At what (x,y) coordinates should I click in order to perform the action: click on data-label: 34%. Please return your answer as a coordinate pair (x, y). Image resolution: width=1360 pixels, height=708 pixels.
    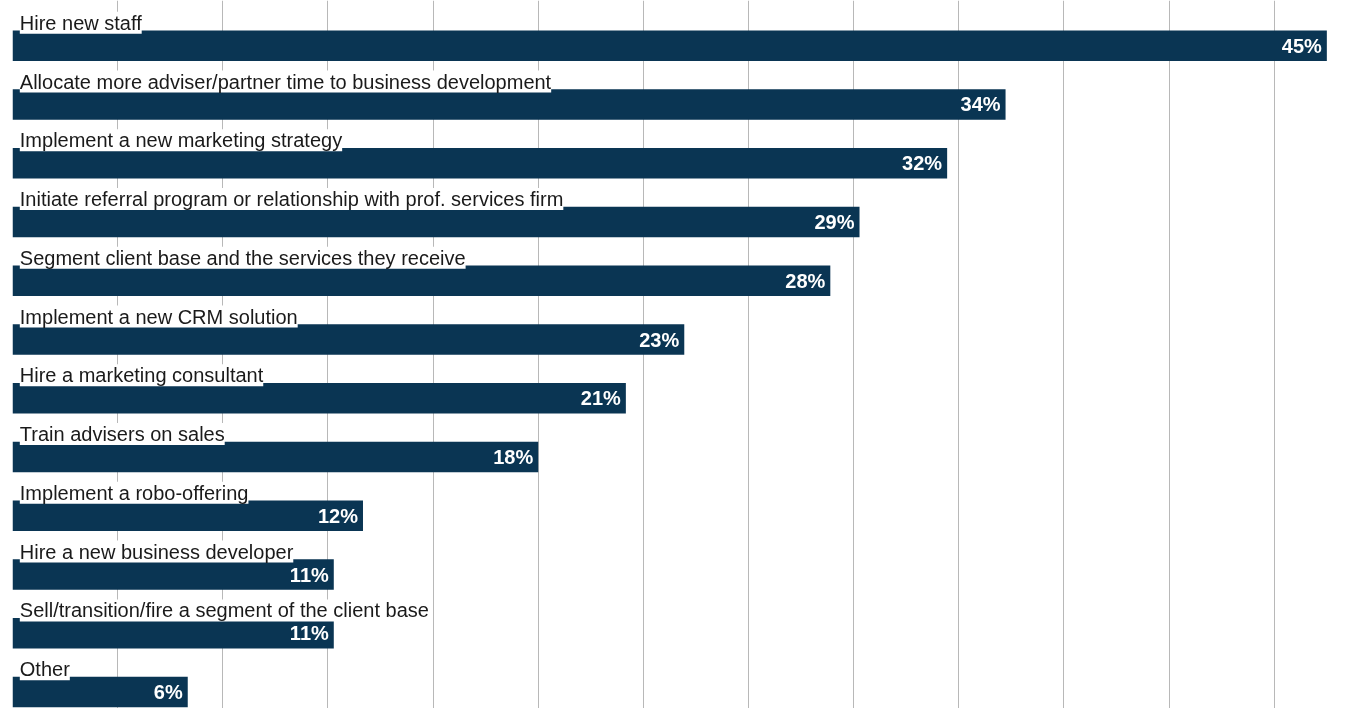
    Looking at the image, I should click on (980, 104).